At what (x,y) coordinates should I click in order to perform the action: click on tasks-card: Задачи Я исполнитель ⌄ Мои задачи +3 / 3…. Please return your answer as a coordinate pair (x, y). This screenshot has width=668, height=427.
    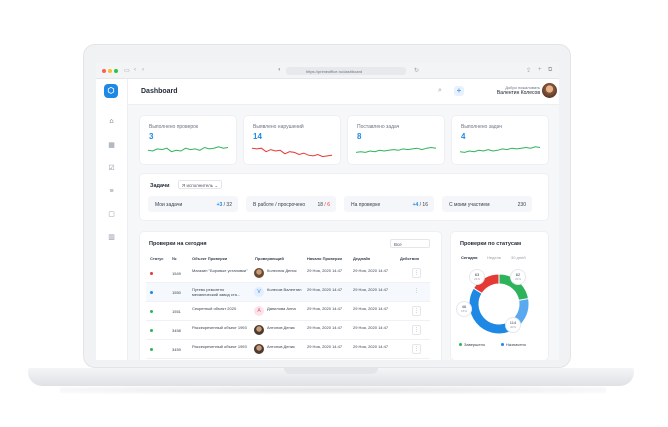
    Looking at the image, I should click on (344, 197).